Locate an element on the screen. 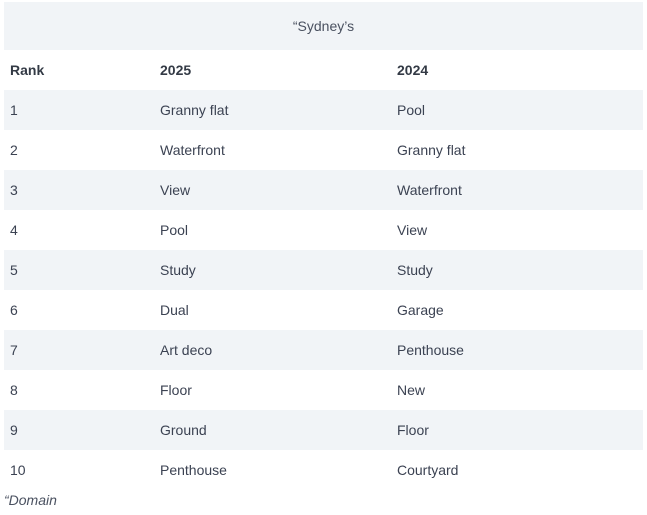 The height and width of the screenshot is (515, 647). header-2025: 2025 is located at coordinates (176, 70).